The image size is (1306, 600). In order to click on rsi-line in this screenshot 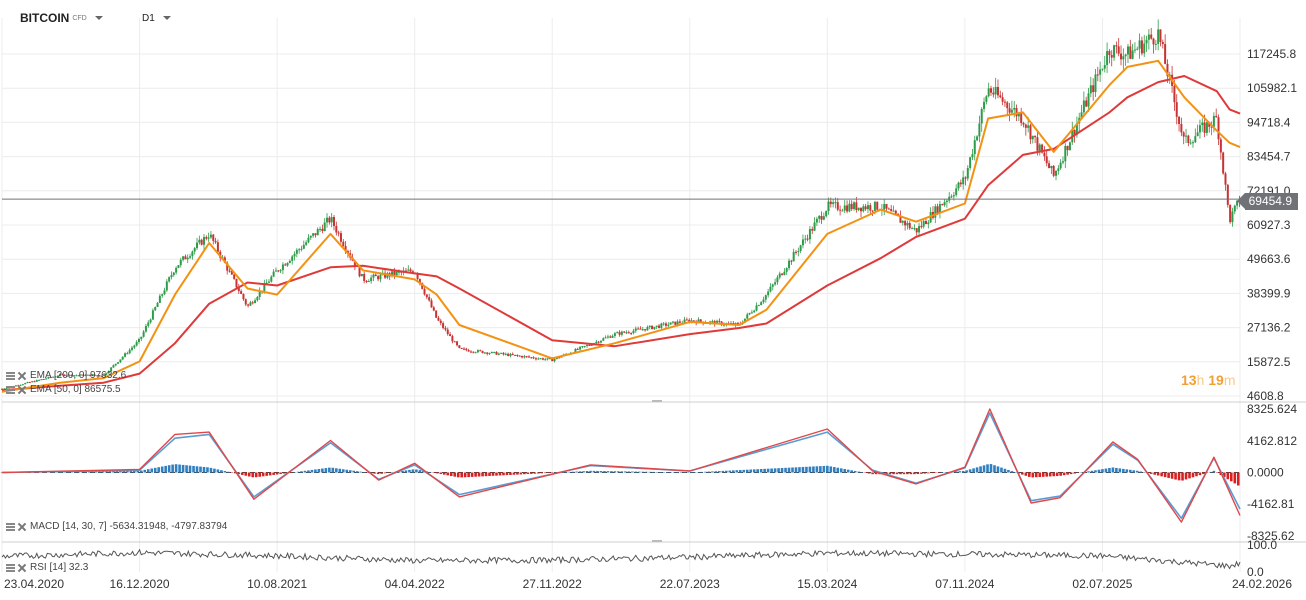, I will do `click(621, 559)`.